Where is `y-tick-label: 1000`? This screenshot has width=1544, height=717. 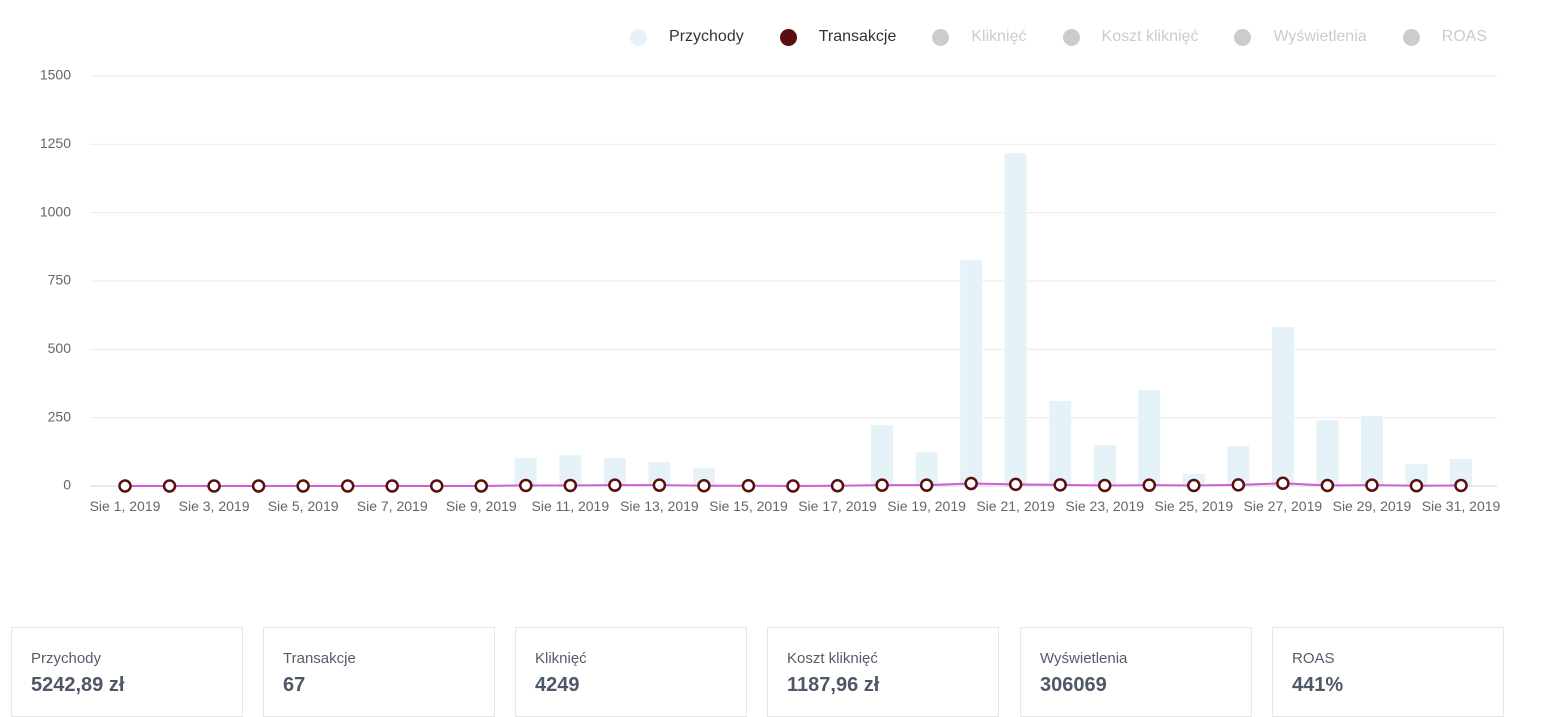
y-tick-label: 1000 is located at coordinates (55, 211).